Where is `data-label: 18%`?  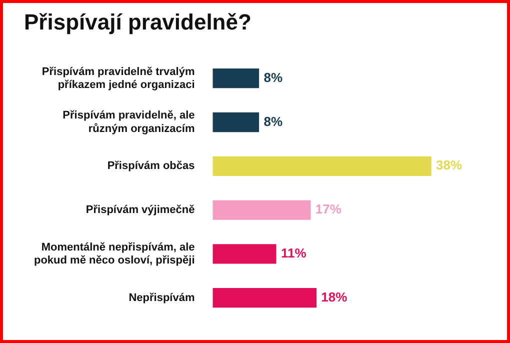 data-label: 18% is located at coordinates (334, 296).